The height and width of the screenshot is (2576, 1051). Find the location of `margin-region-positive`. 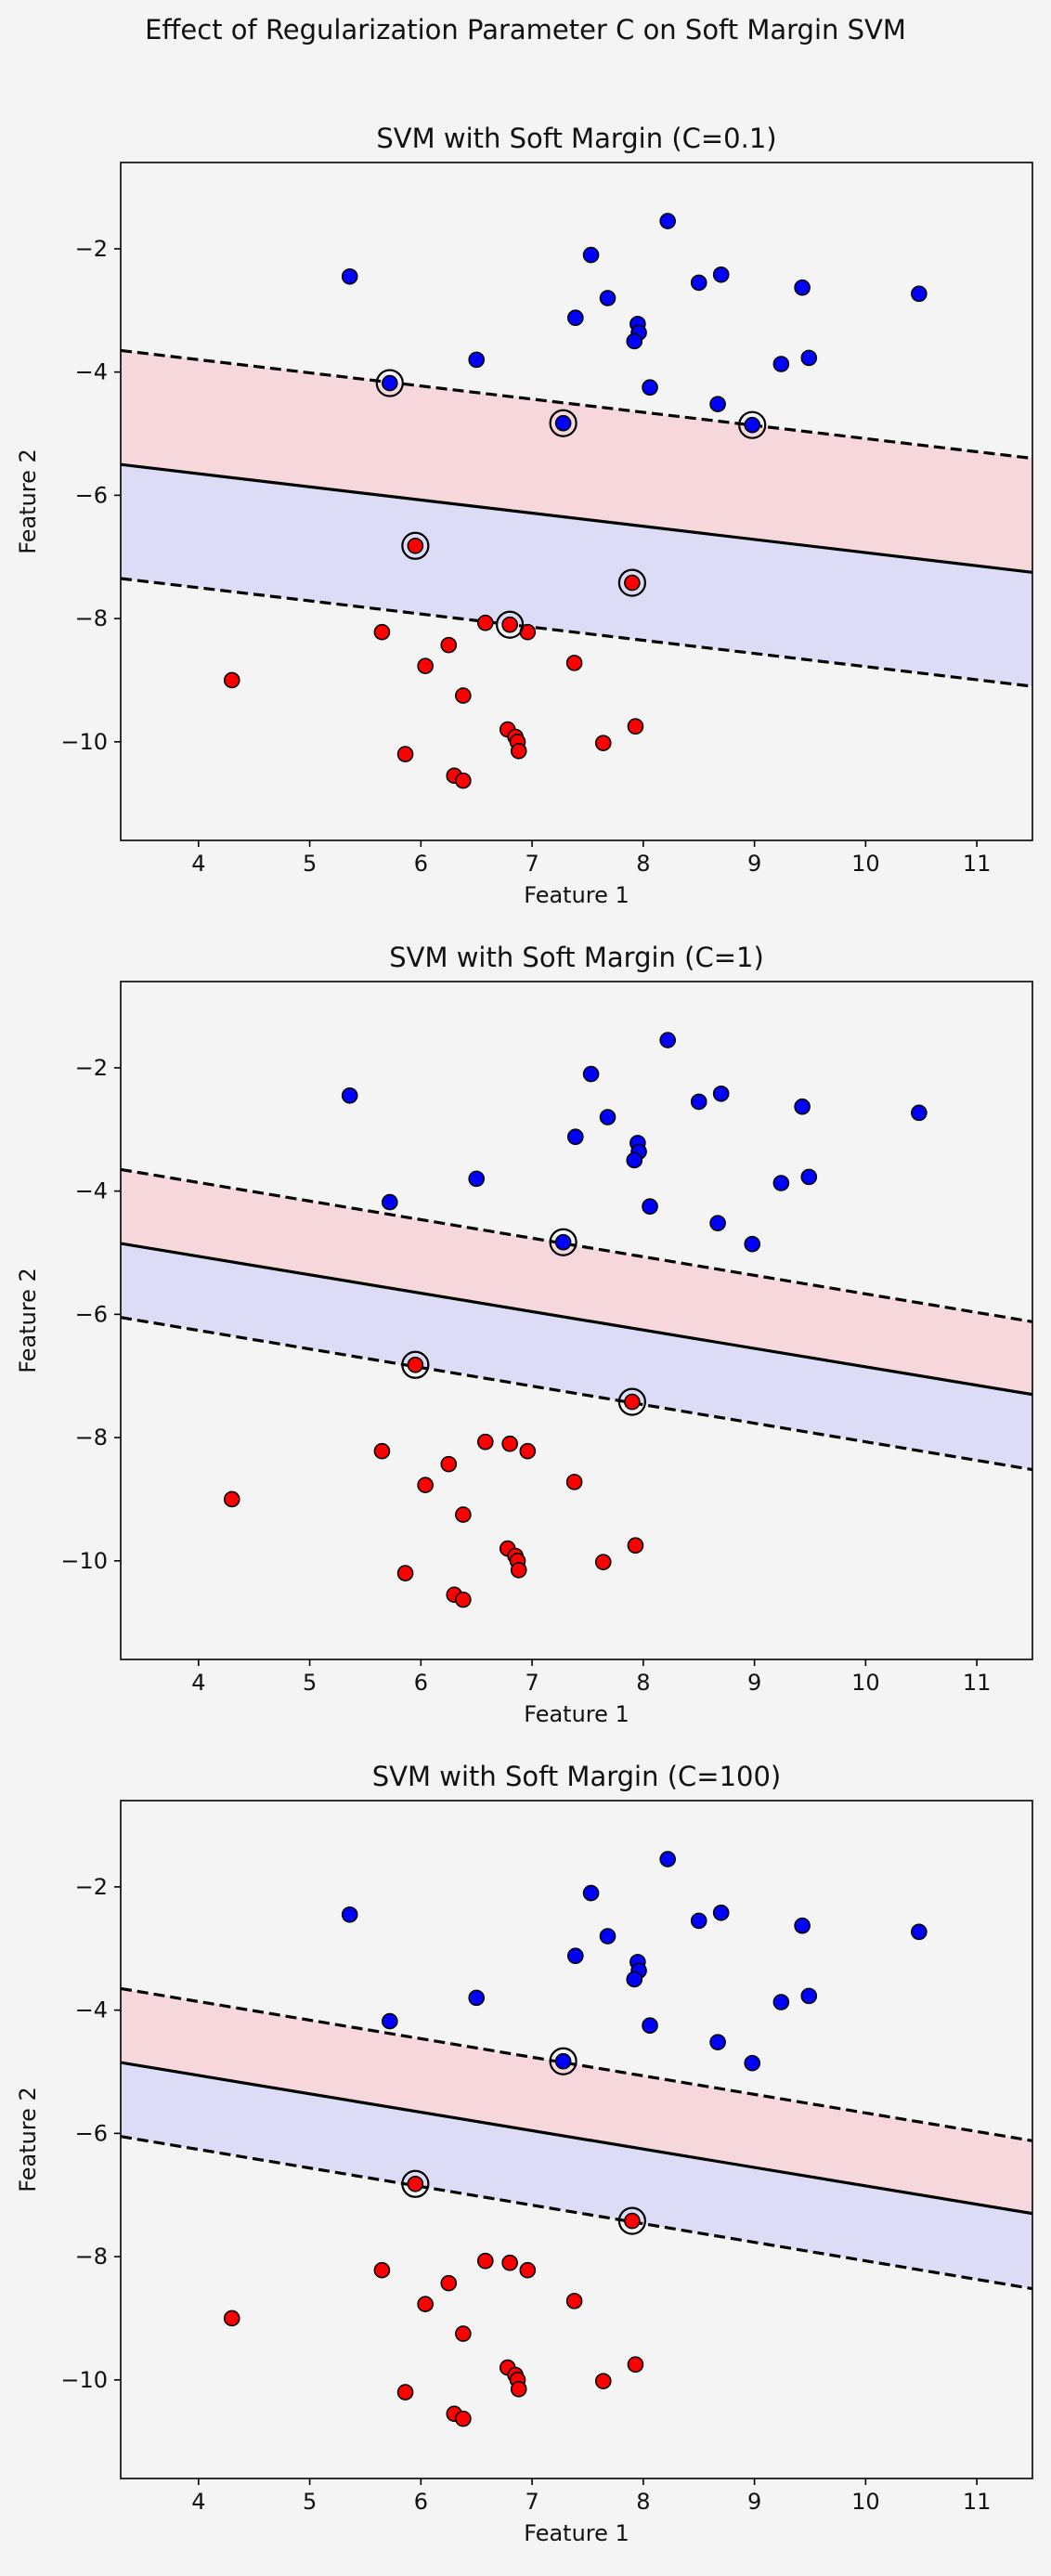

margin-region-positive is located at coordinates (576, 461).